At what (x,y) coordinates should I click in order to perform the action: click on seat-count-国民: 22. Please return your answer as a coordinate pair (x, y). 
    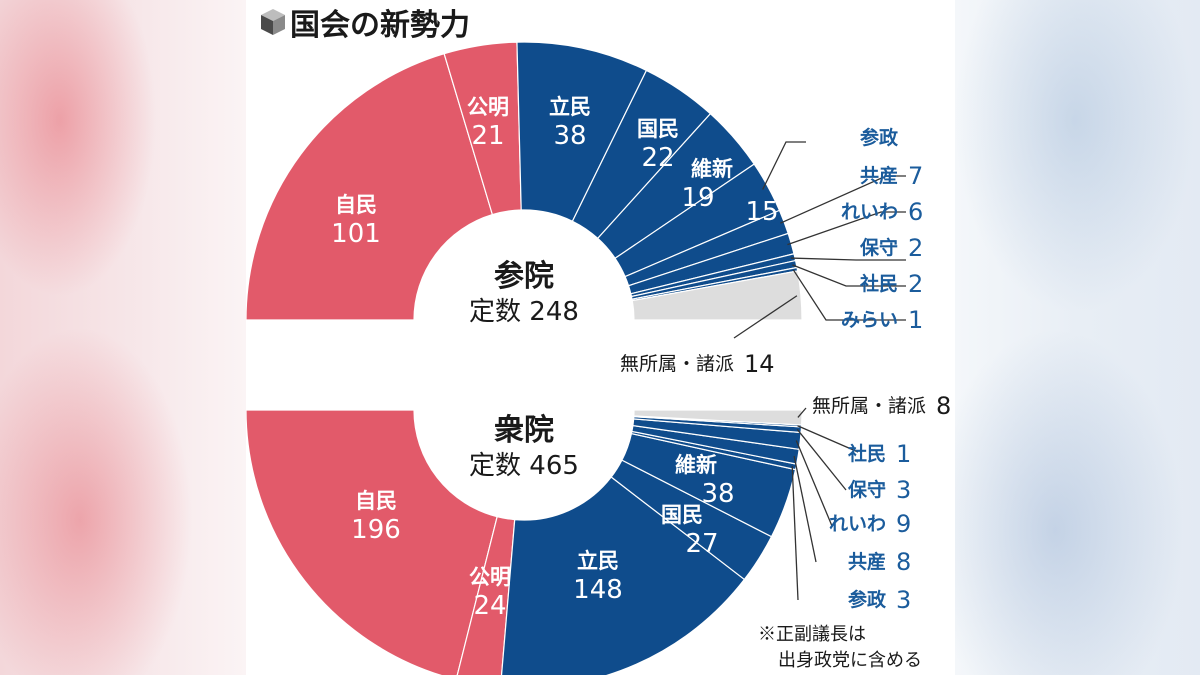
    Looking at the image, I should click on (657, 158).